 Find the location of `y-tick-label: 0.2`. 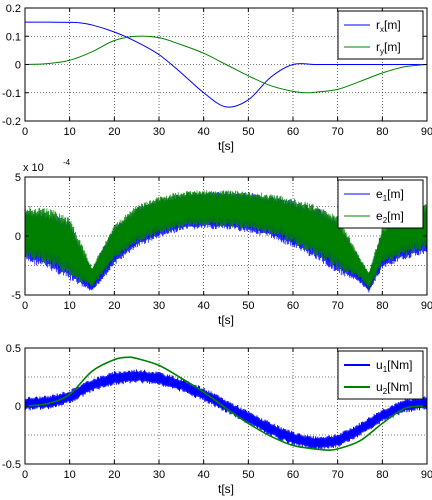

y-tick-label: 0.2 is located at coordinates (13, 9).